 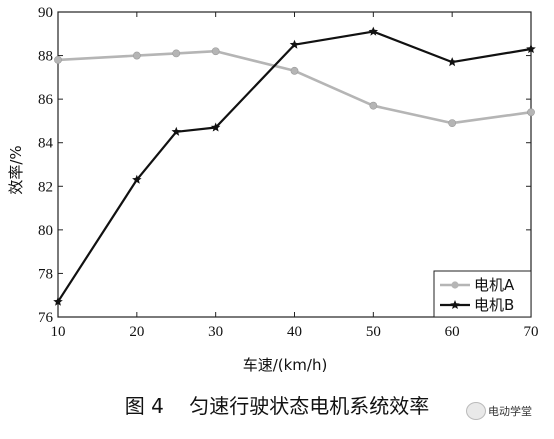 I want to click on x-tick-label: 40, so click(x=294, y=332).